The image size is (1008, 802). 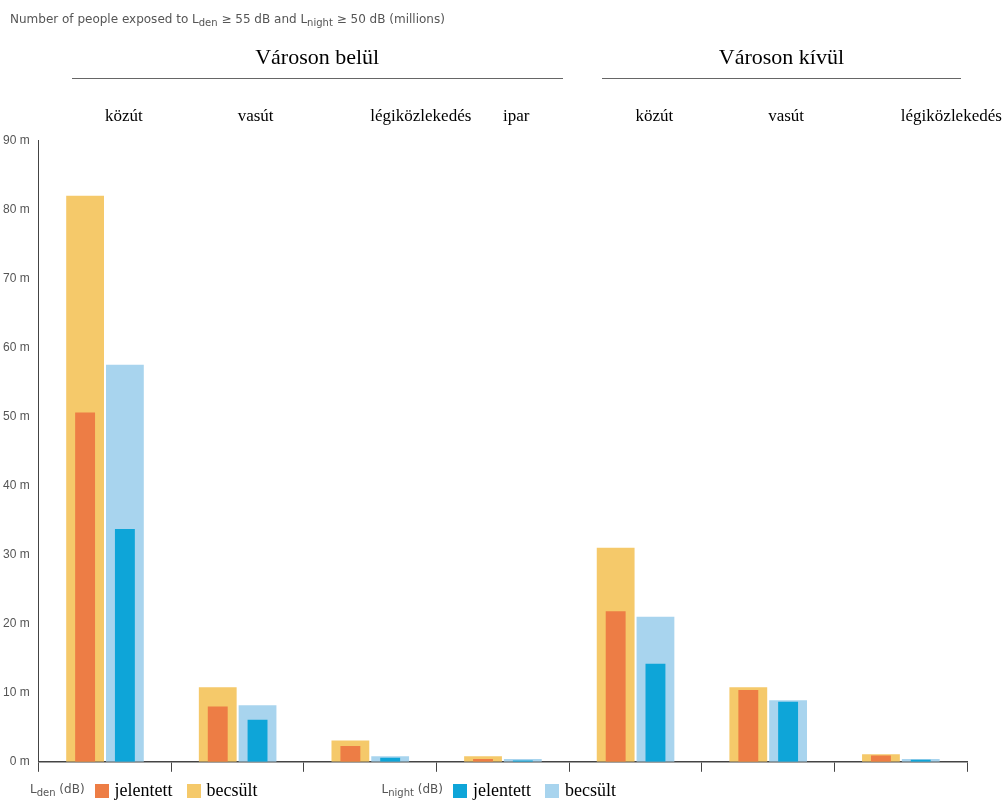 What do you see at coordinates (16, 553) in the screenshot?
I see `y-tick-label: 30 m` at bounding box center [16, 553].